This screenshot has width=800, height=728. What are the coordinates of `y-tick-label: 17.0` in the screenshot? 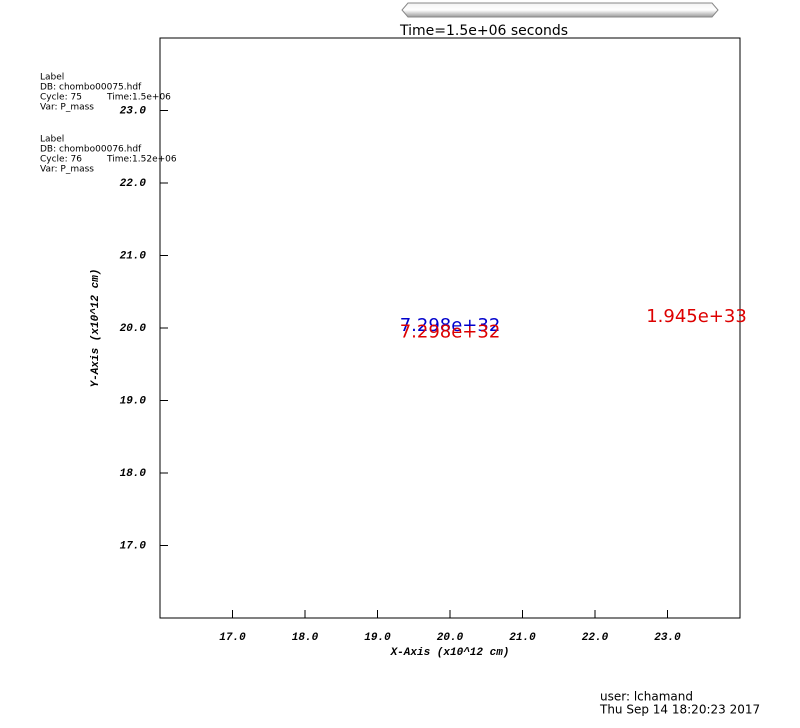 It's located at (133, 546).